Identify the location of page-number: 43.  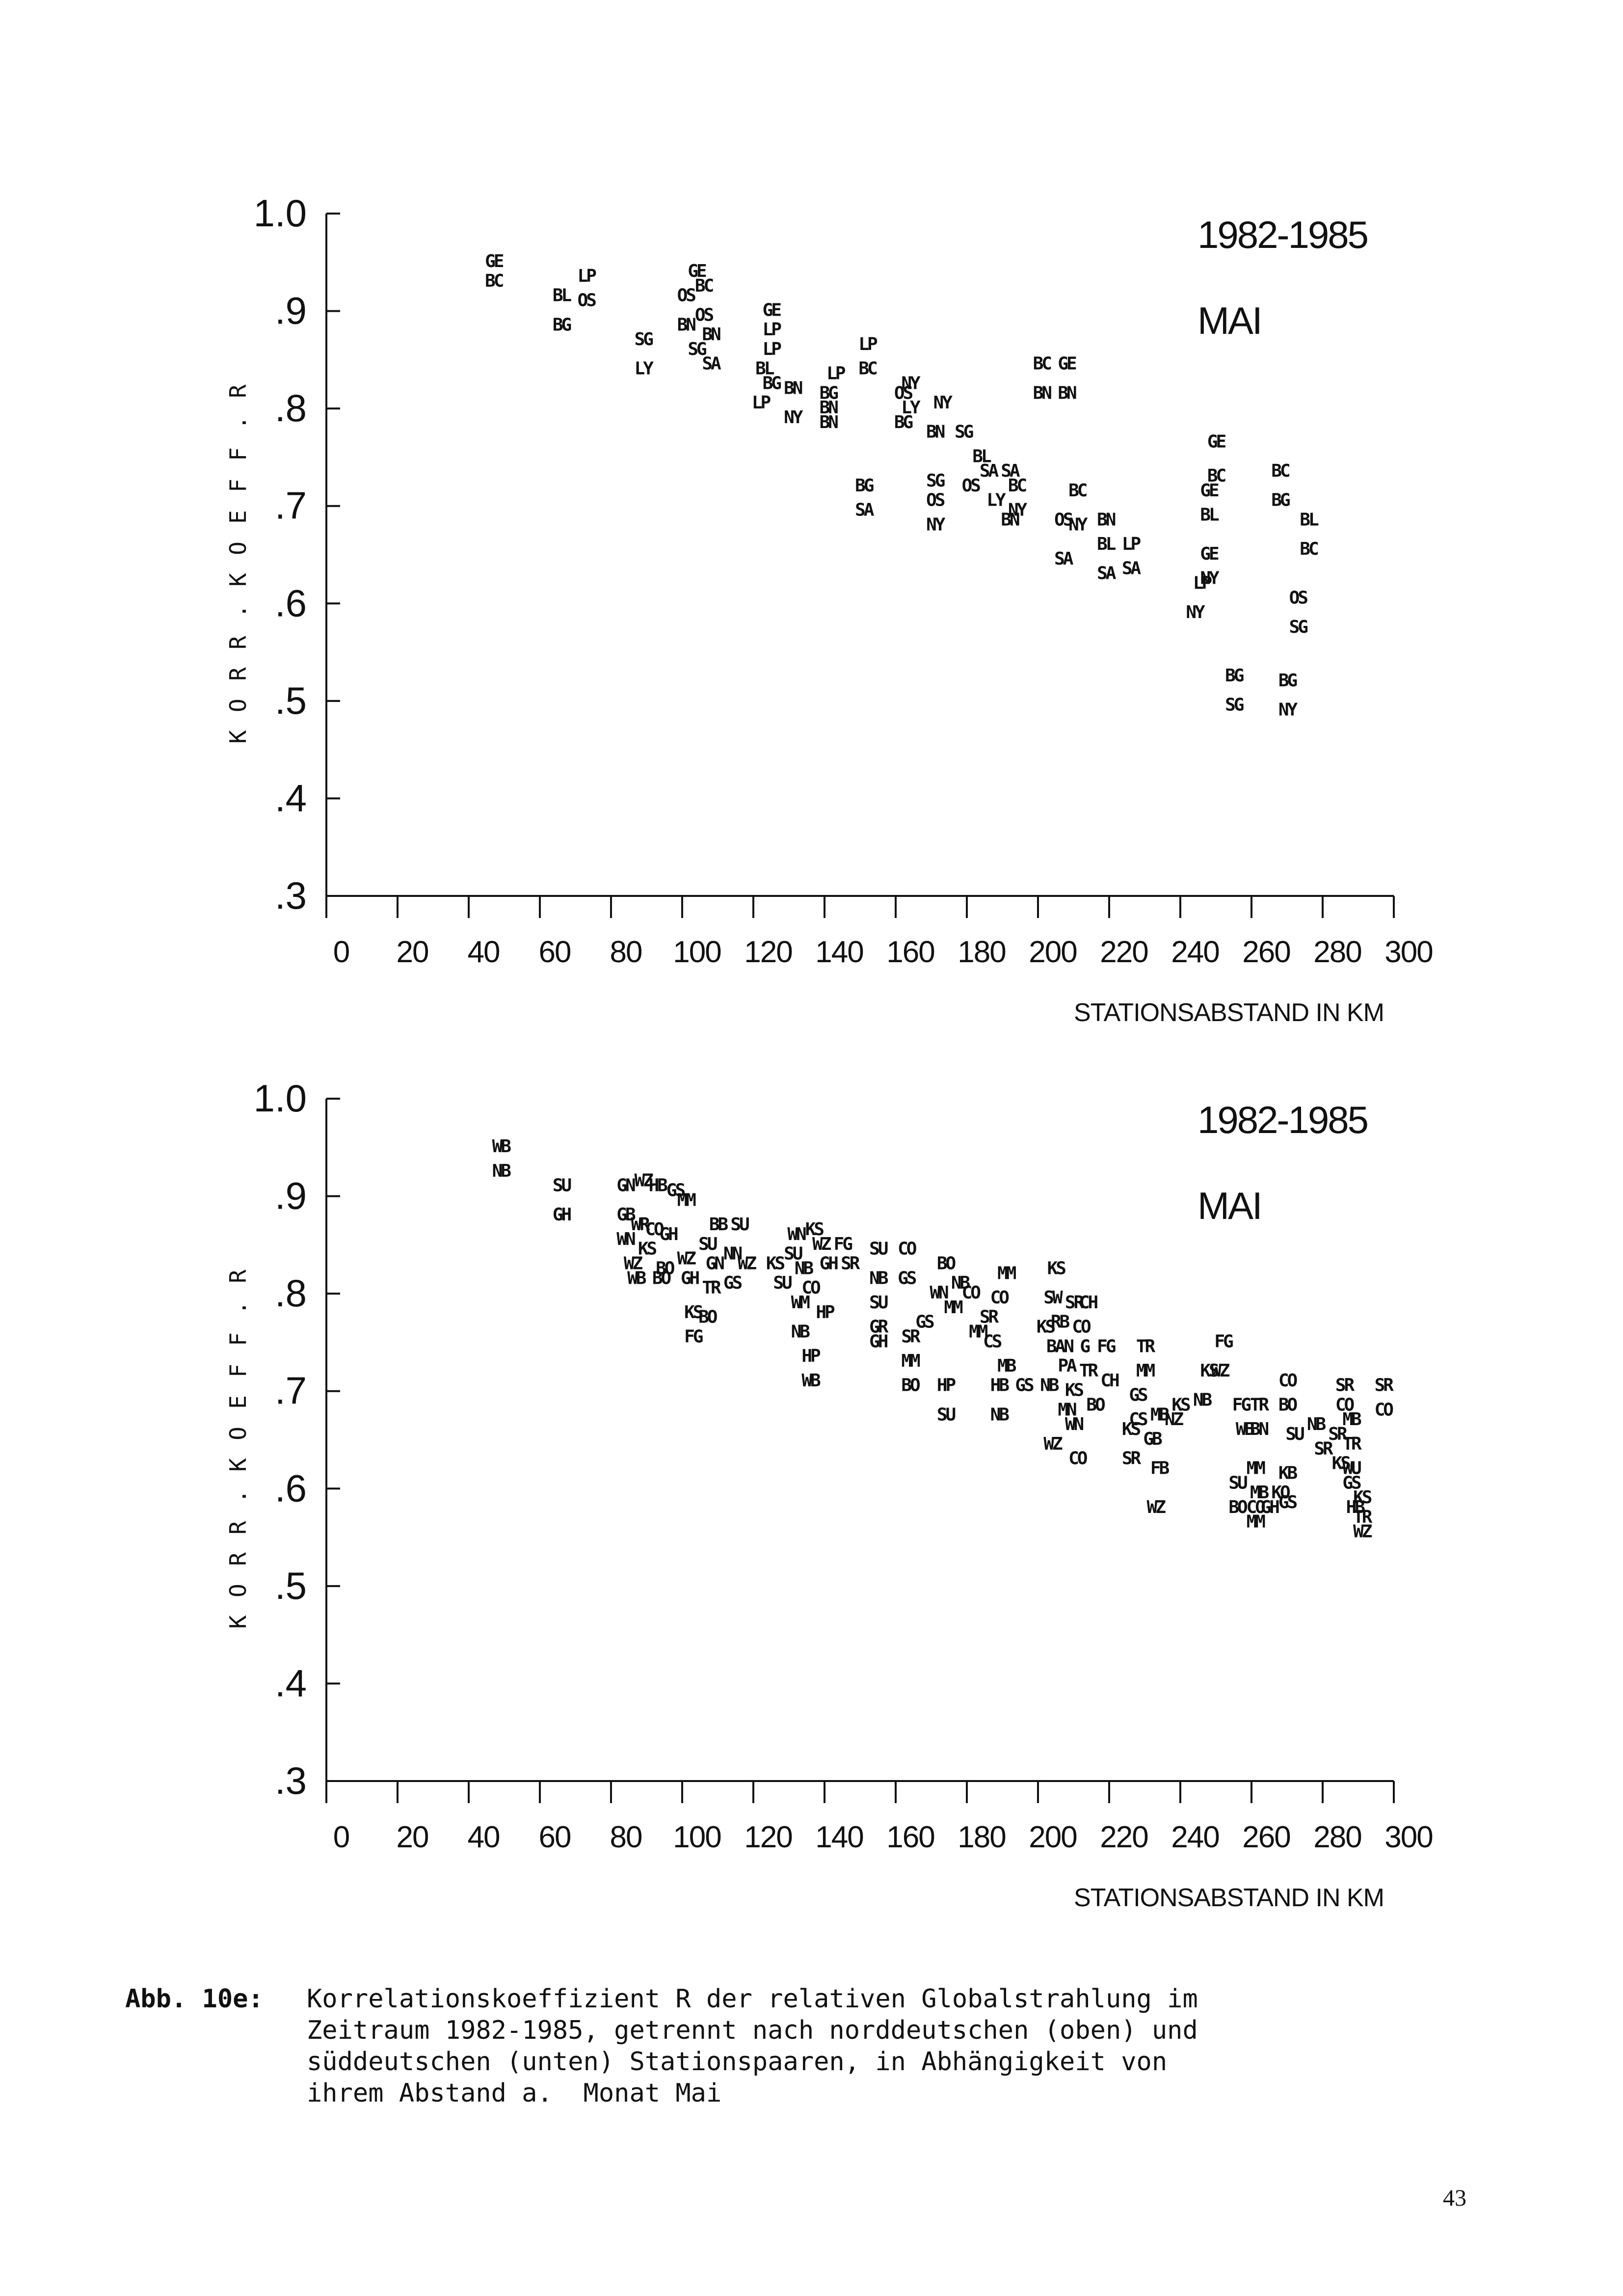
(1454, 2198).